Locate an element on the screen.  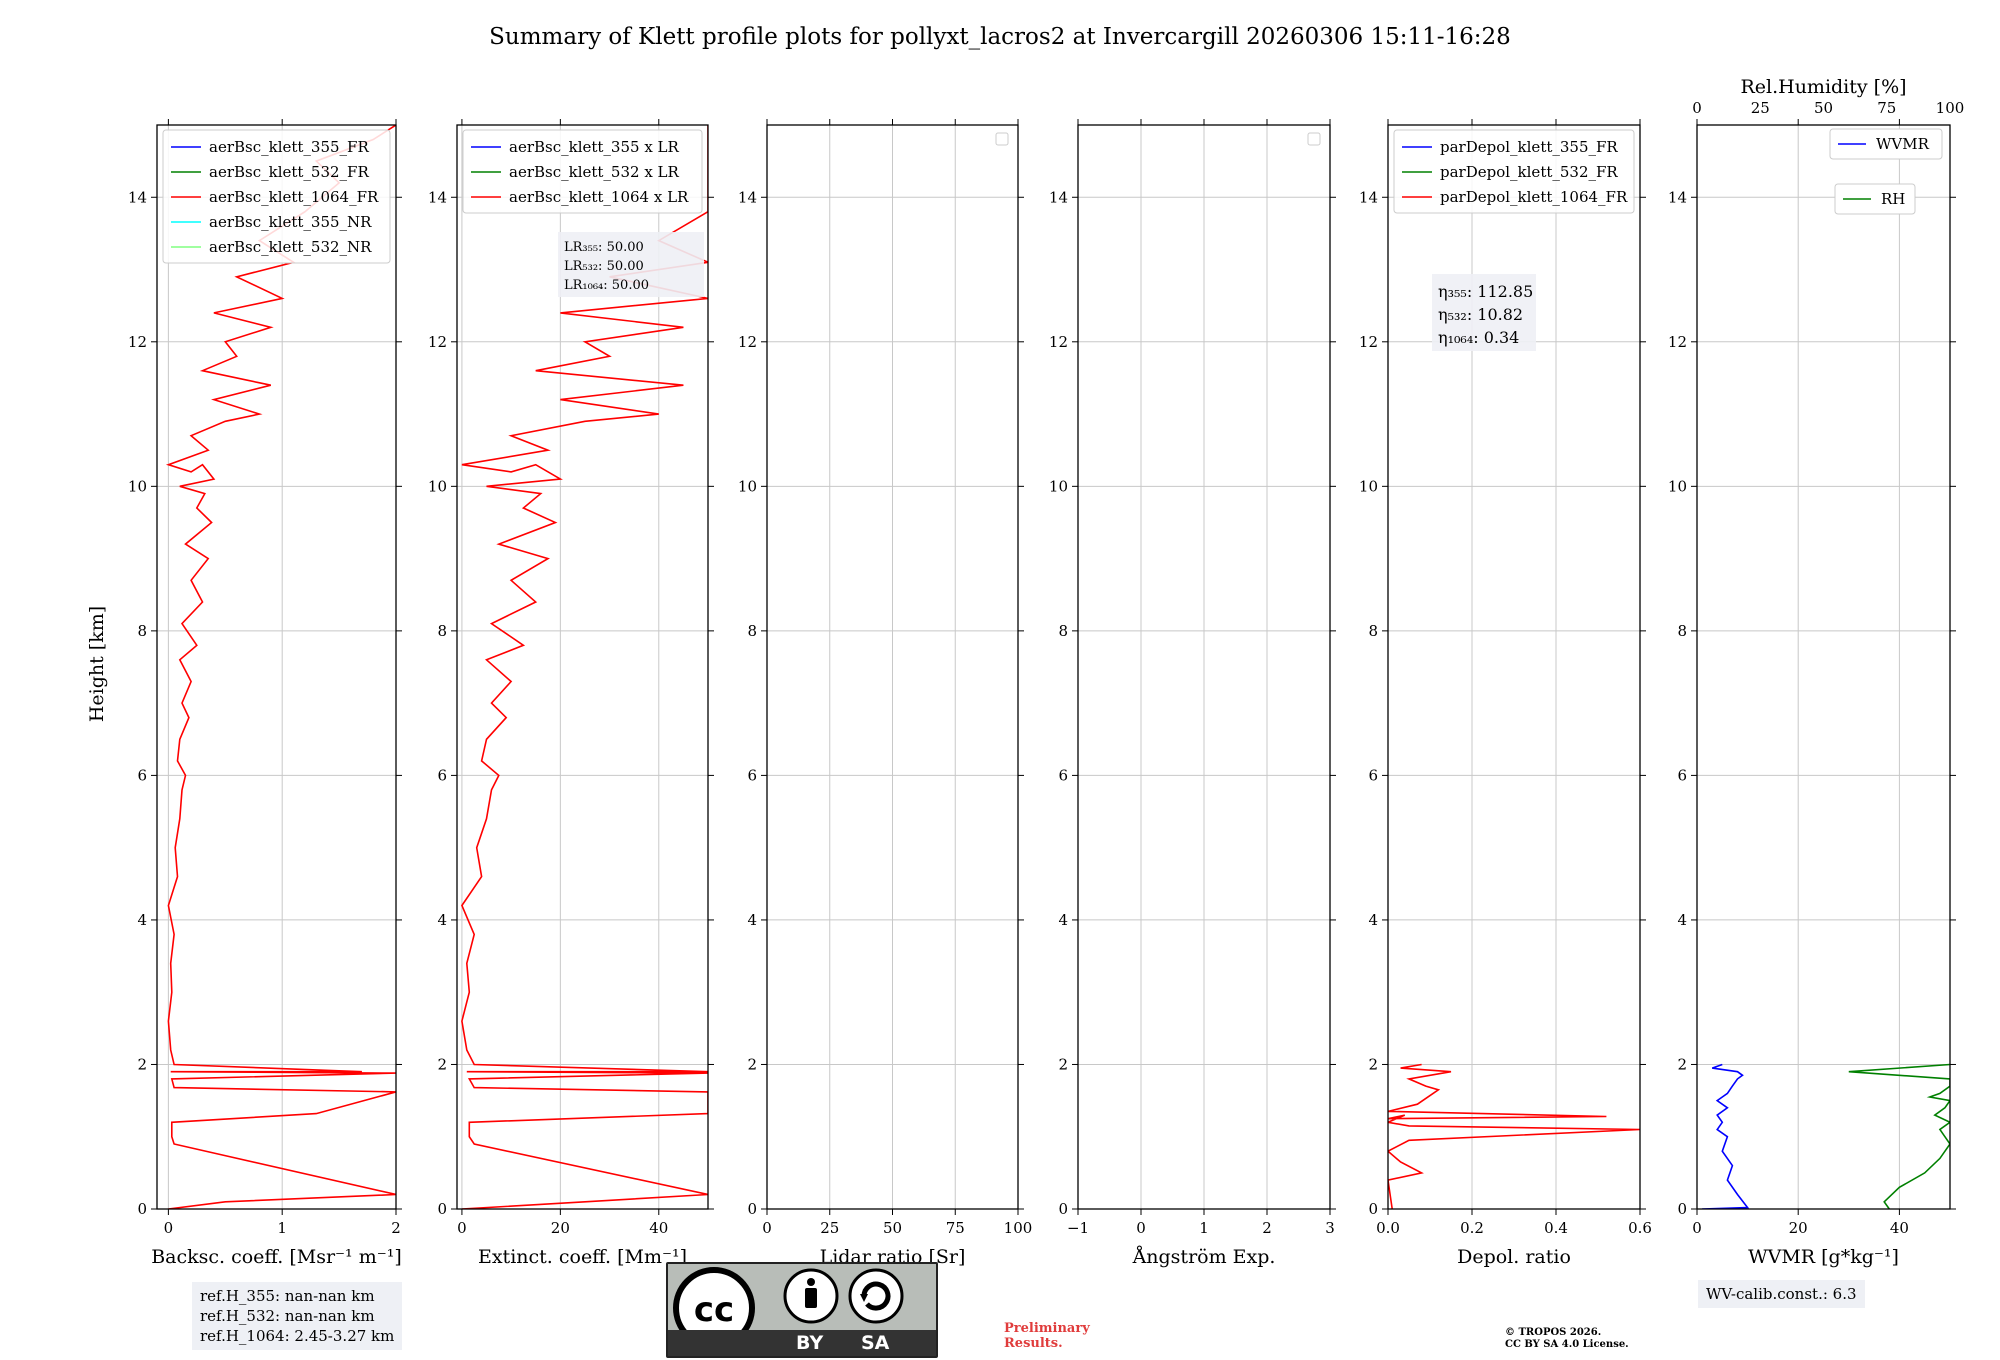
series-WVMR is located at coordinates (1726, 1136).